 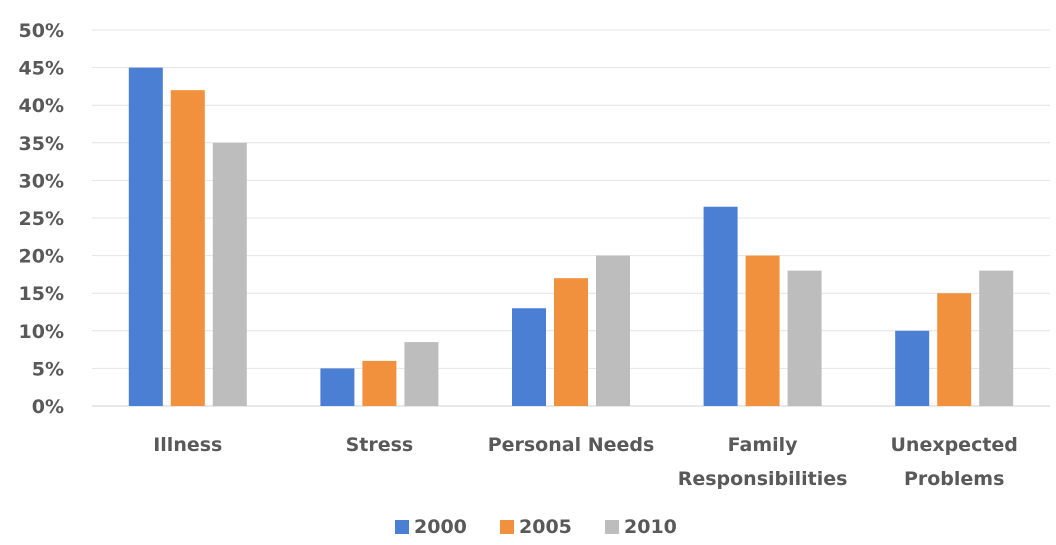 What do you see at coordinates (440, 527) in the screenshot?
I see `legend-label: 2000` at bounding box center [440, 527].